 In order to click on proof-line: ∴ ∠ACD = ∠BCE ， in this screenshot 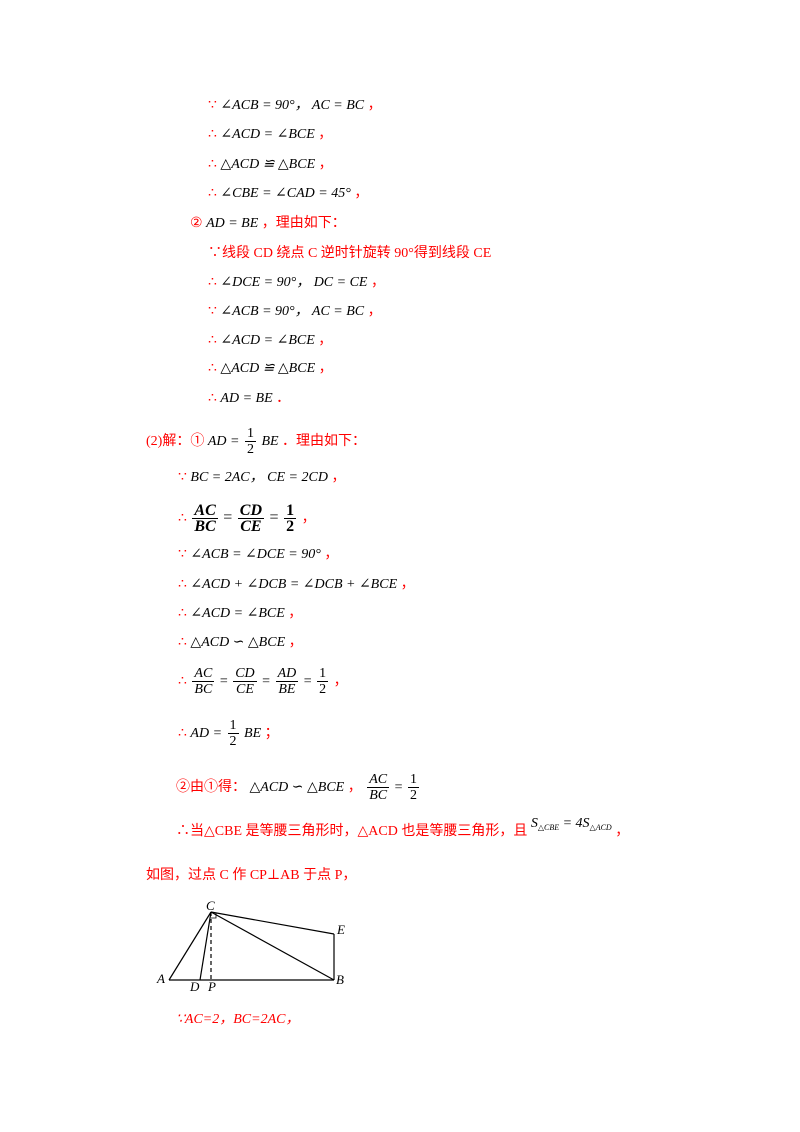, I will do `click(270, 341)`.